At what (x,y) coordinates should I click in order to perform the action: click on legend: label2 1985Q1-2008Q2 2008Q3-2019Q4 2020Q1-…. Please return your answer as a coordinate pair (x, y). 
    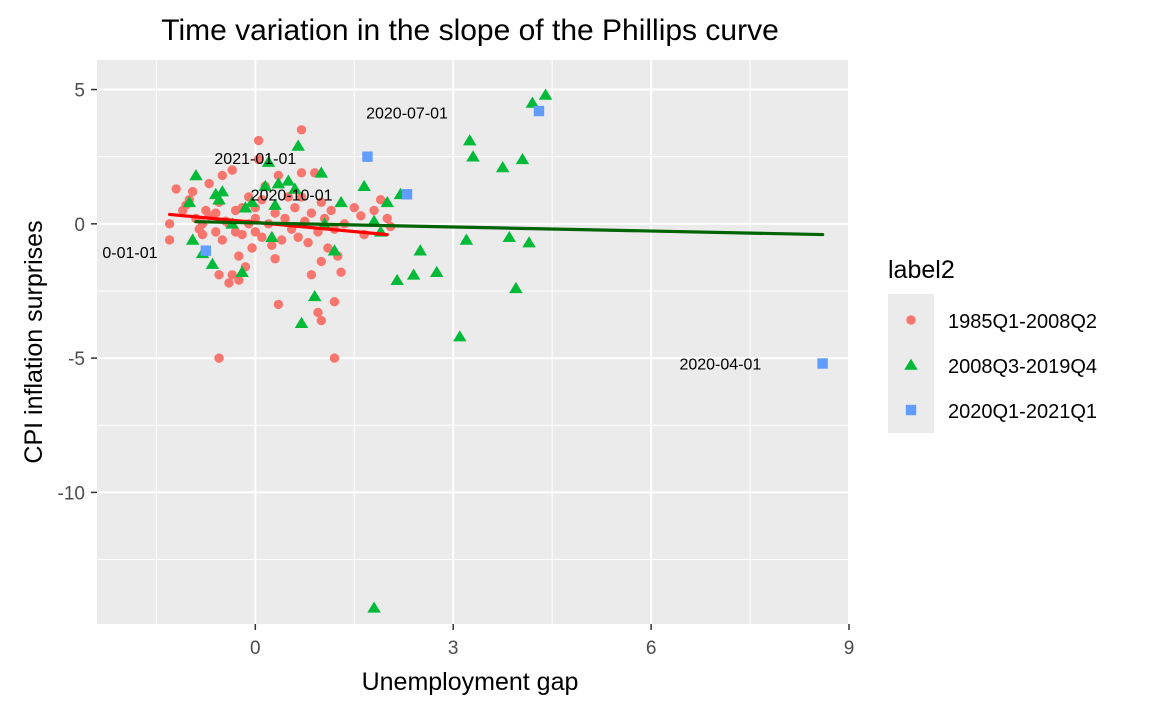
    Looking at the image, I should click on (992, 344).